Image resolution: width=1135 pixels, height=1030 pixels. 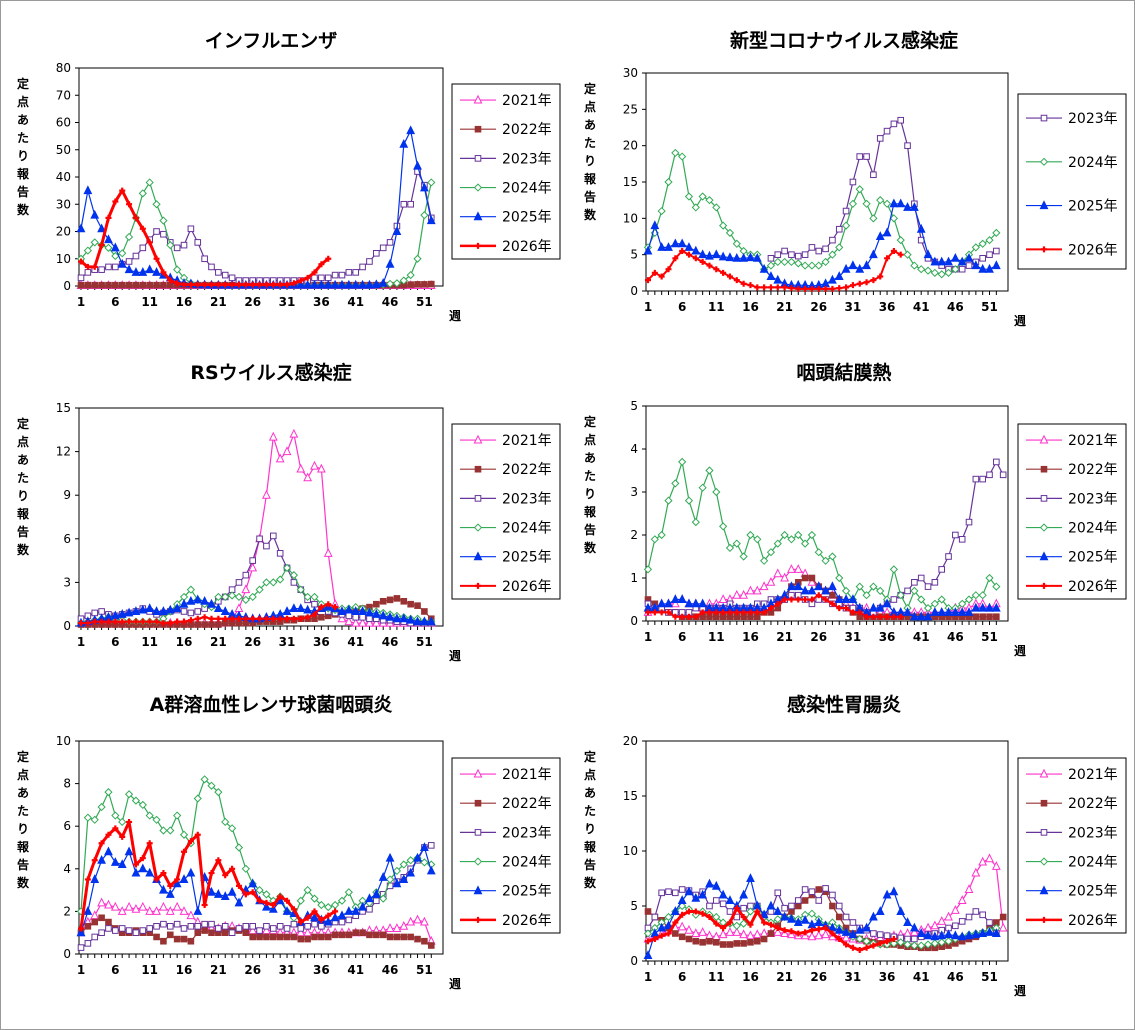 What do you see at coordinates (527, 441) in the screenshot?
I see `legend-label: 2021年` at bounding box center [527, 441].